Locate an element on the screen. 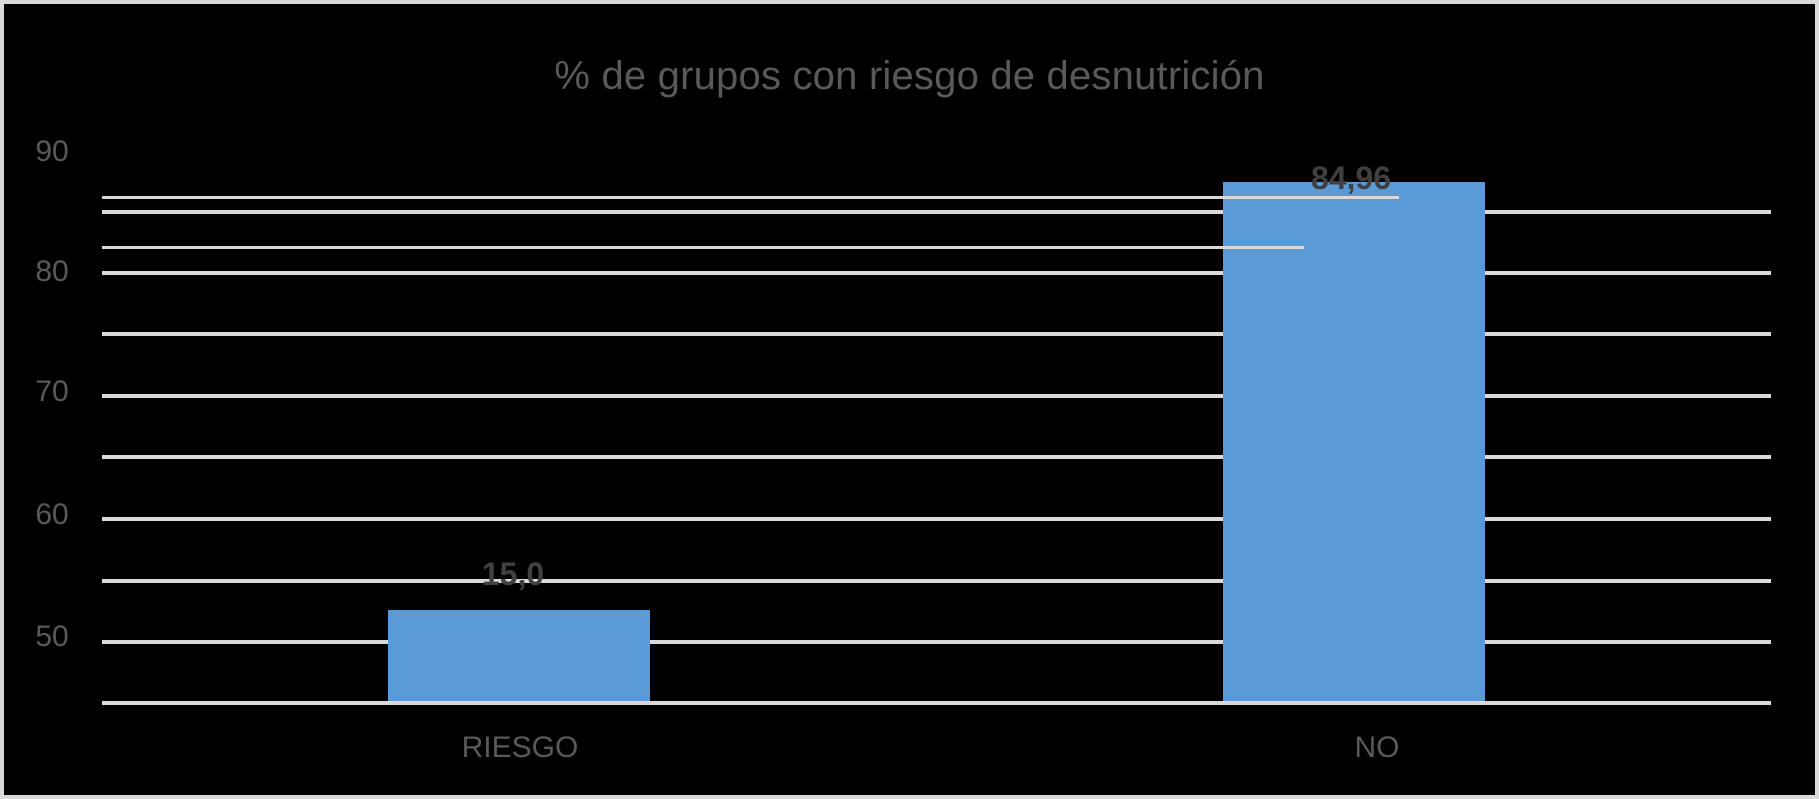  gridline-45-baseline is located at coordinates (936, 703).